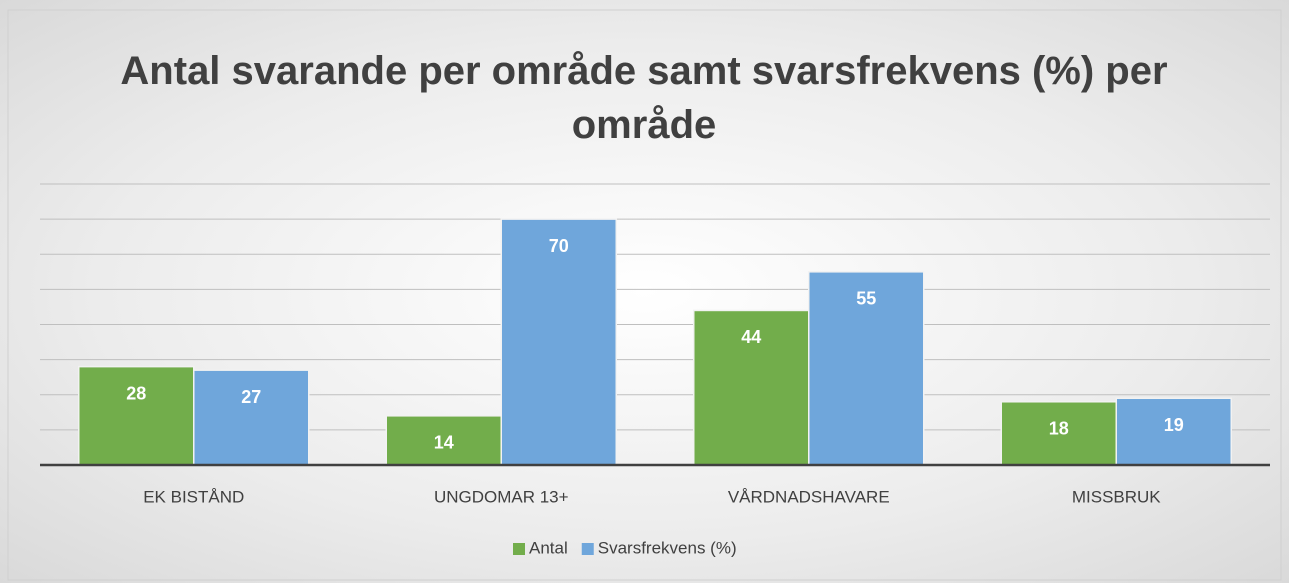 The width and height of the screenshot is (1289, 583). What do you see at coordinates (559, 246) in the screenshot?
I see `data-label: 70` at bounding box center [559, 246].